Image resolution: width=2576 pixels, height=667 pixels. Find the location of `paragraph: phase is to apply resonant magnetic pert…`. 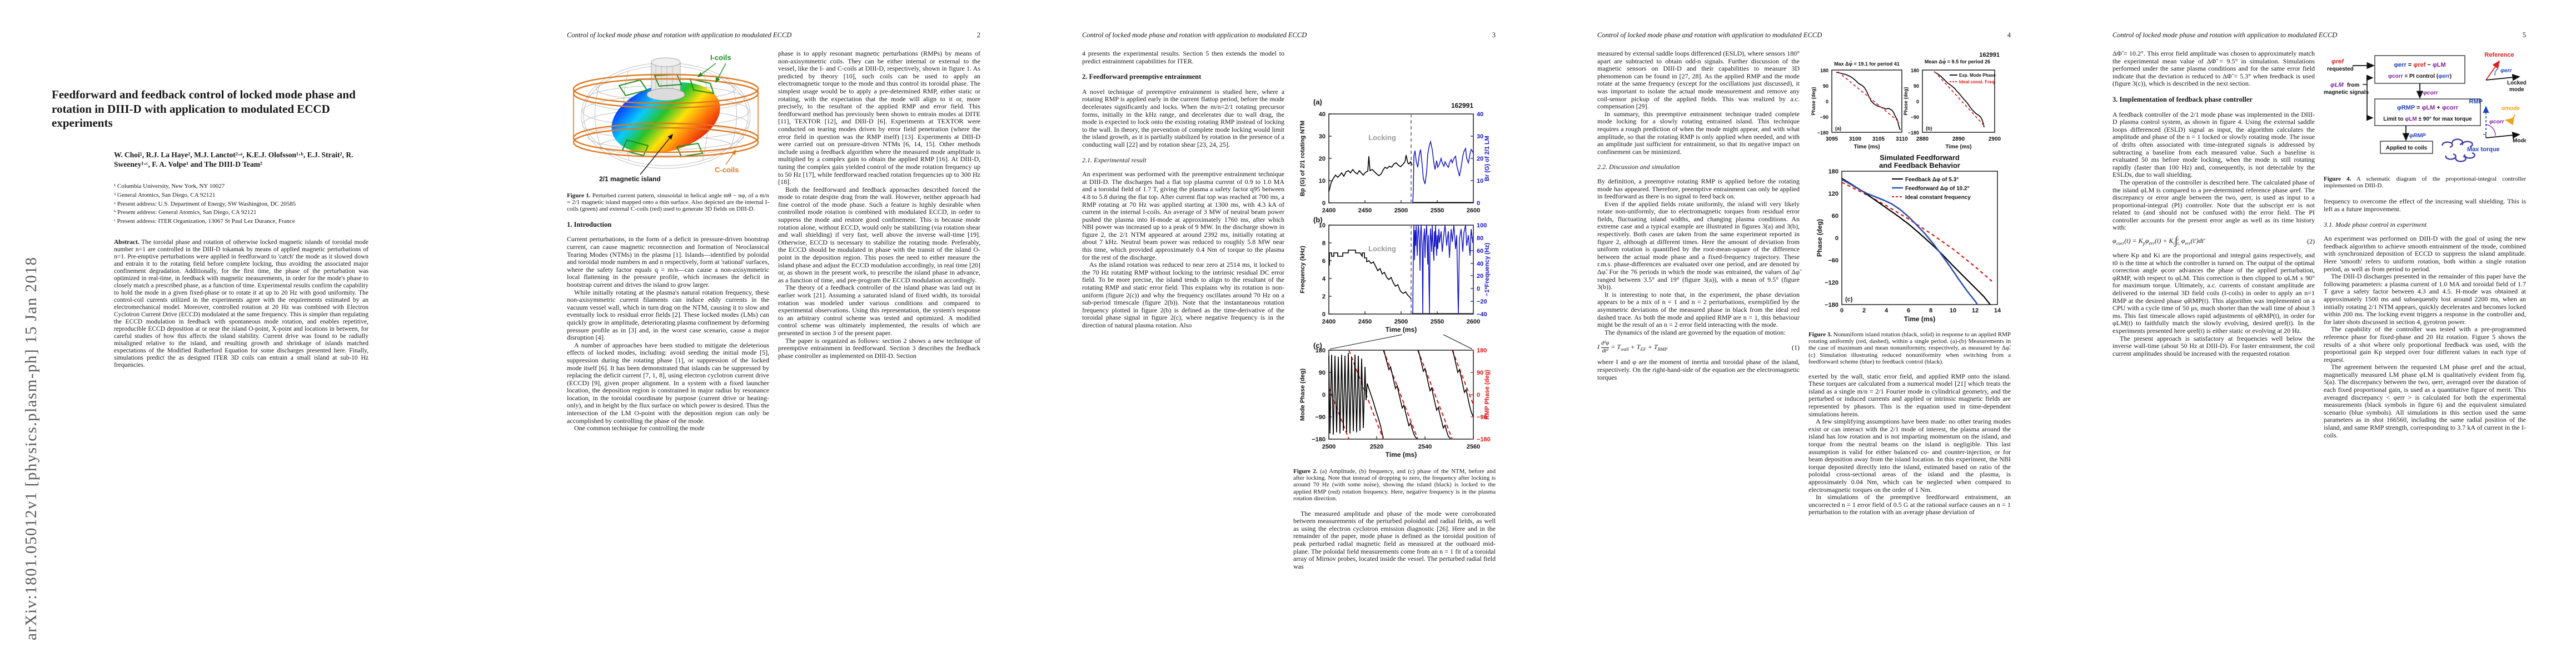

paragraph: phase is to apply resonant magnetic pert… is located at coordinates (879, 117).